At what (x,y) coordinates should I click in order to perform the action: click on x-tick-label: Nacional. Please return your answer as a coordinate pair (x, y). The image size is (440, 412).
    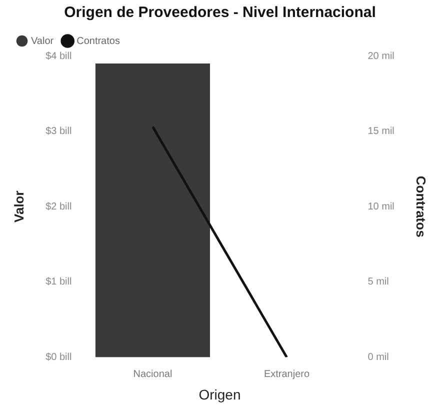
    Looking at the image, I should click on (152, 374).